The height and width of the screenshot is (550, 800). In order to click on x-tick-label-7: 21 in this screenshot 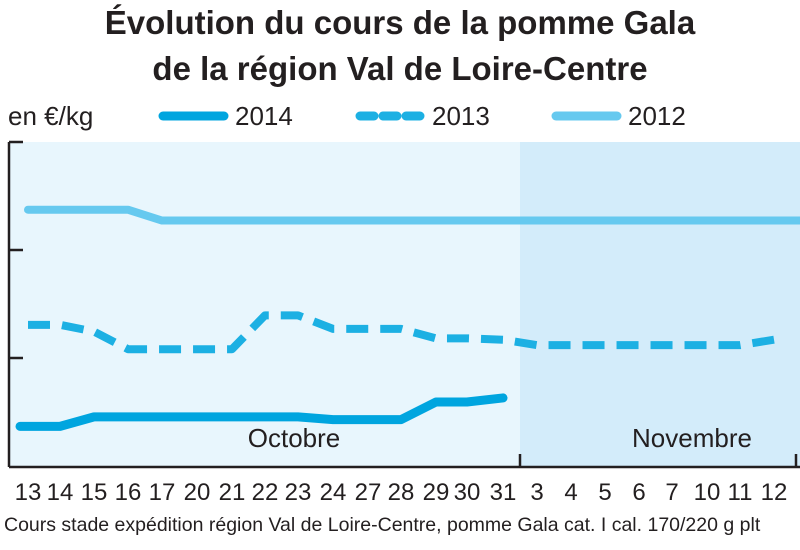, I will do `click(232, 492)`.